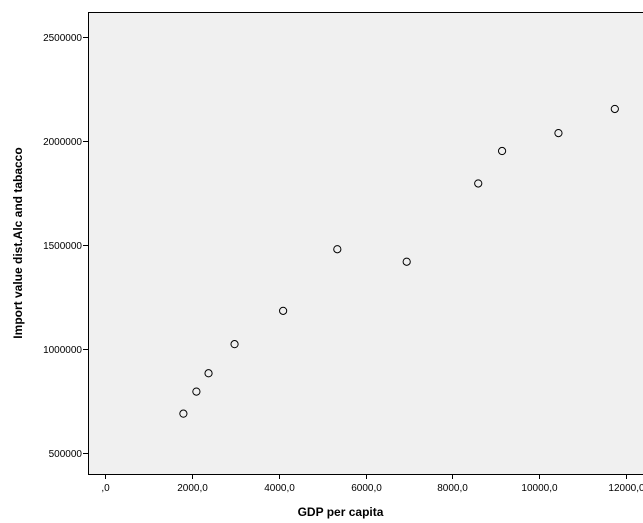  Describe the element at coordinates (62, 142) in the screenshot. I see `y-tick-label: 2000000` at that location.